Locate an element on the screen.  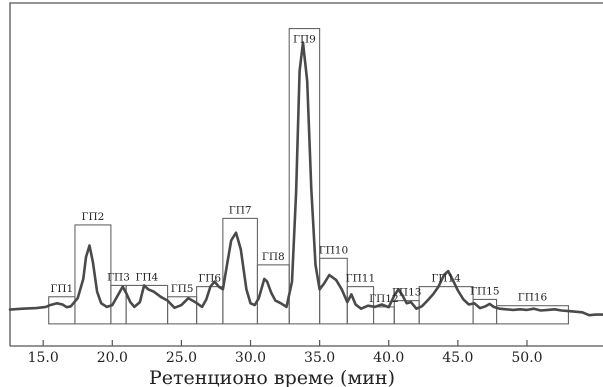
fraction-label-ГП15: ГП15 is located at coordinates (484, 291).